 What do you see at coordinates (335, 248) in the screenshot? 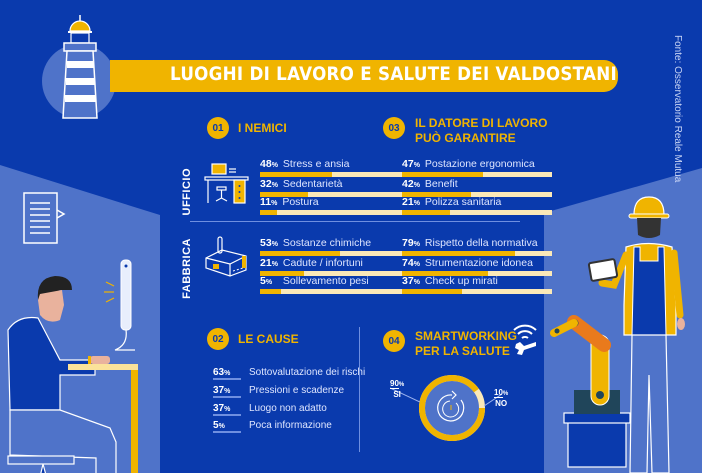
I see `bar-row-sostanze: 53% Sostanze chimiche` at bounding box center [335, 248].